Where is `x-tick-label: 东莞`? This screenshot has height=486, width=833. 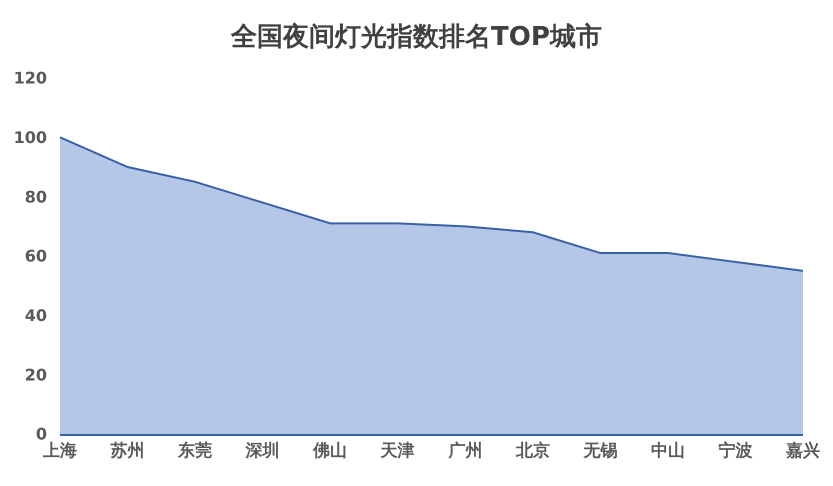
x-tick-label: 东莞 is located at coordinates (194, 451).